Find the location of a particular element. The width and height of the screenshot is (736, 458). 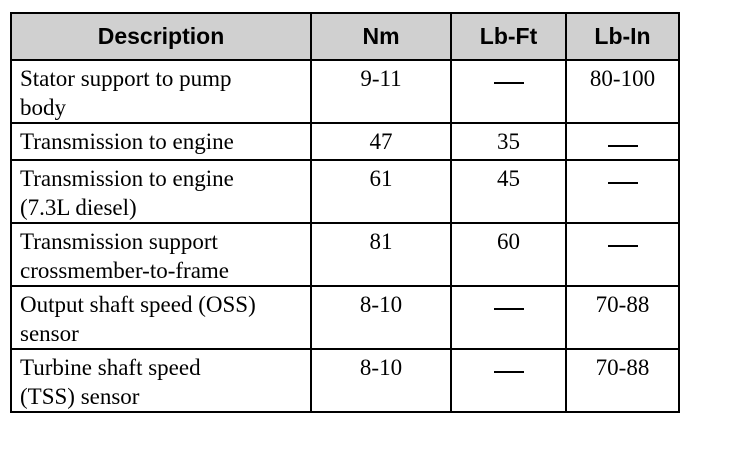

description-cell: Turbine shaft speed (TSS) sensor is located at coordinates (161, 380).